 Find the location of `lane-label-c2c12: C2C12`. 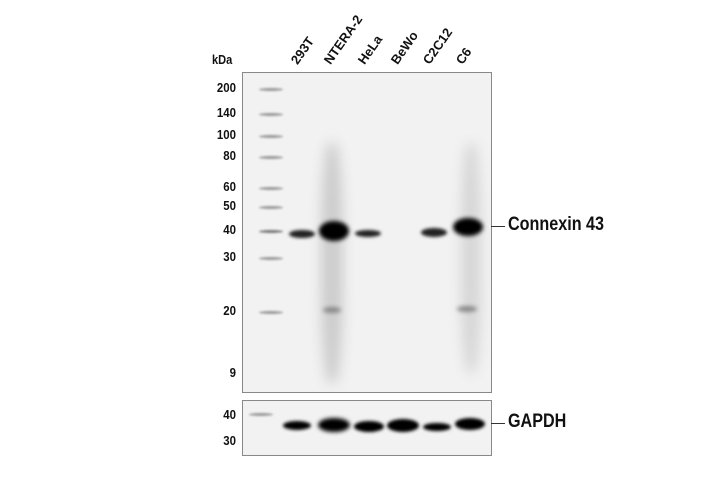

lane-label-c2c12: C2C12 is located at coordinates (437, 46).